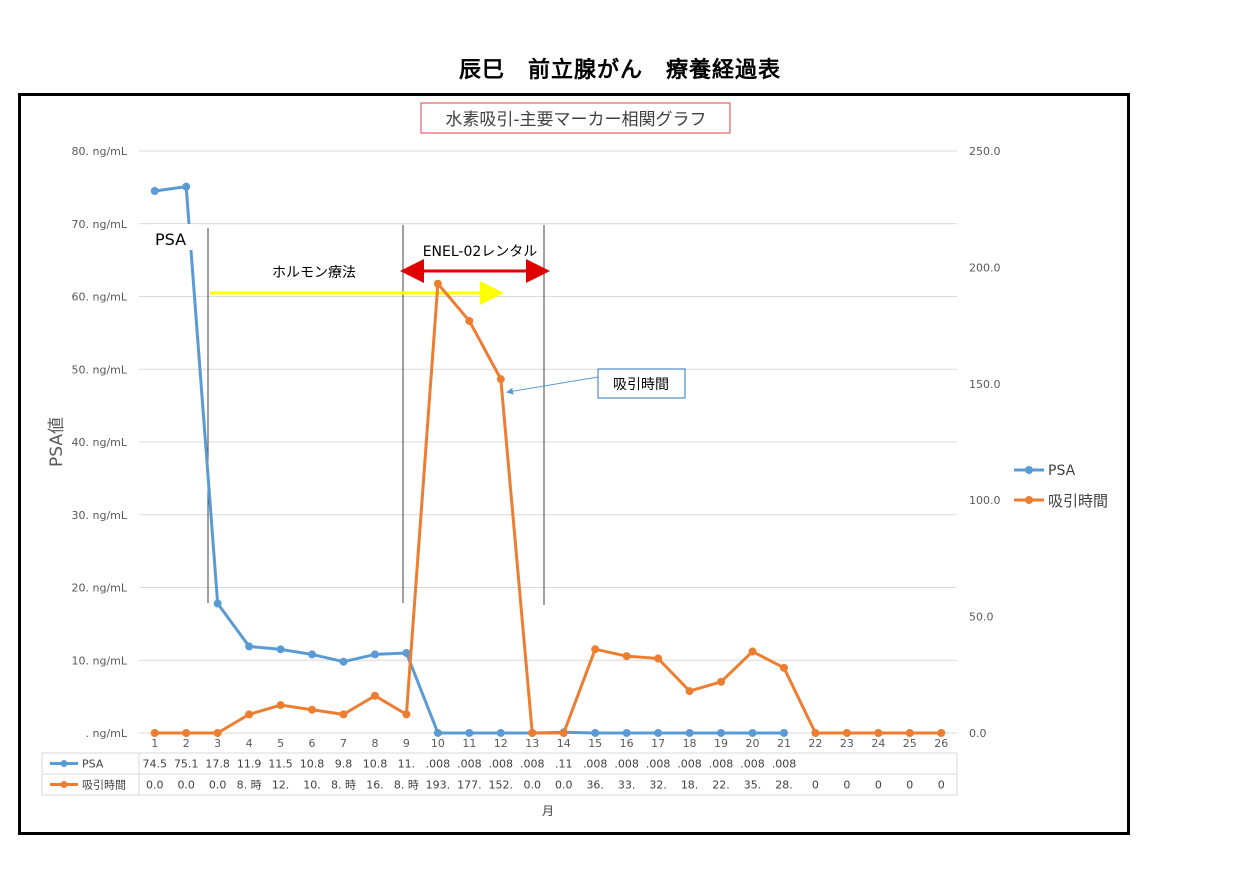 This screenshot has height=877, width=1240. I want to click on y-tick-label: 40. ng/mL, so click(100, 442).